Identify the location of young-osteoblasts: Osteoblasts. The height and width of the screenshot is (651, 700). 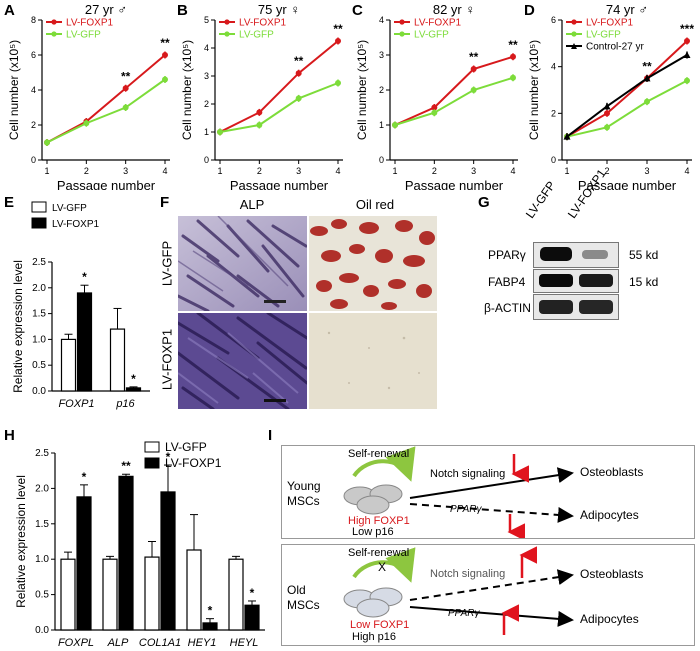
(612, 472).